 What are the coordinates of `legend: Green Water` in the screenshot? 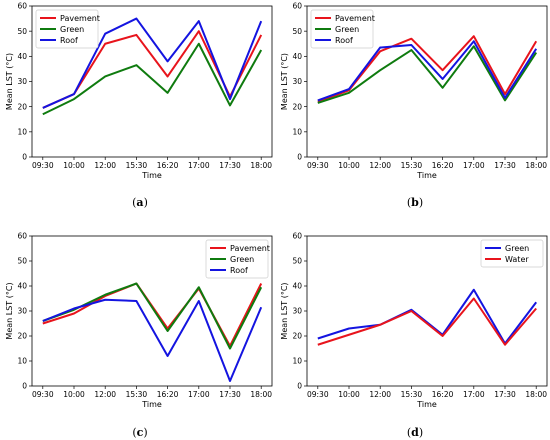 It's located at (512, 253).